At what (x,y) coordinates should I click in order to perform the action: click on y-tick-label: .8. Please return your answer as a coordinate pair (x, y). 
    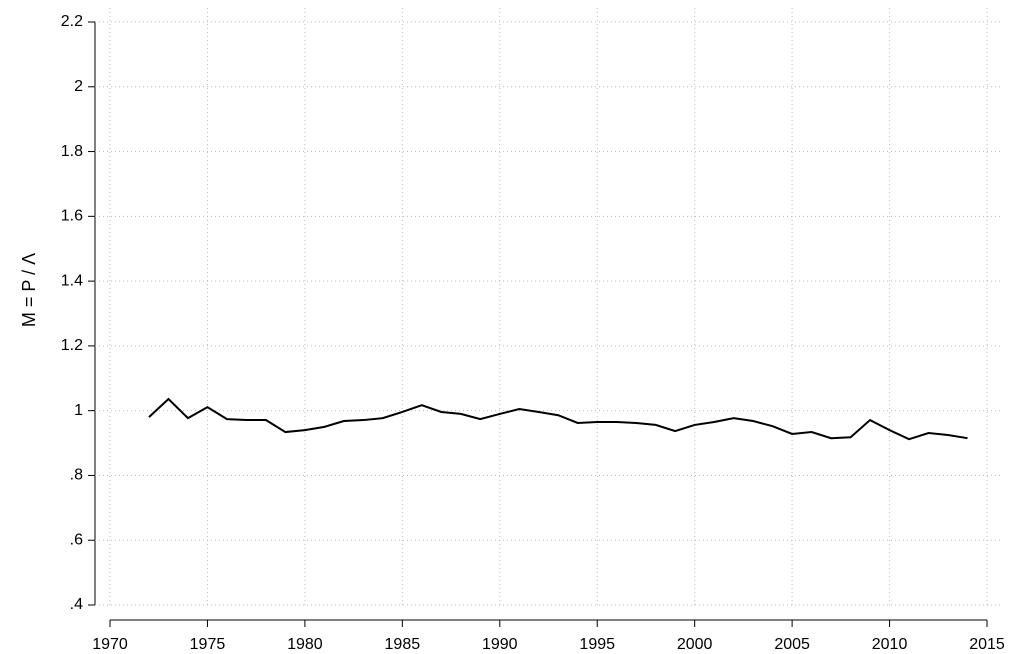
    Looking at the image, I should click on (76, 475).